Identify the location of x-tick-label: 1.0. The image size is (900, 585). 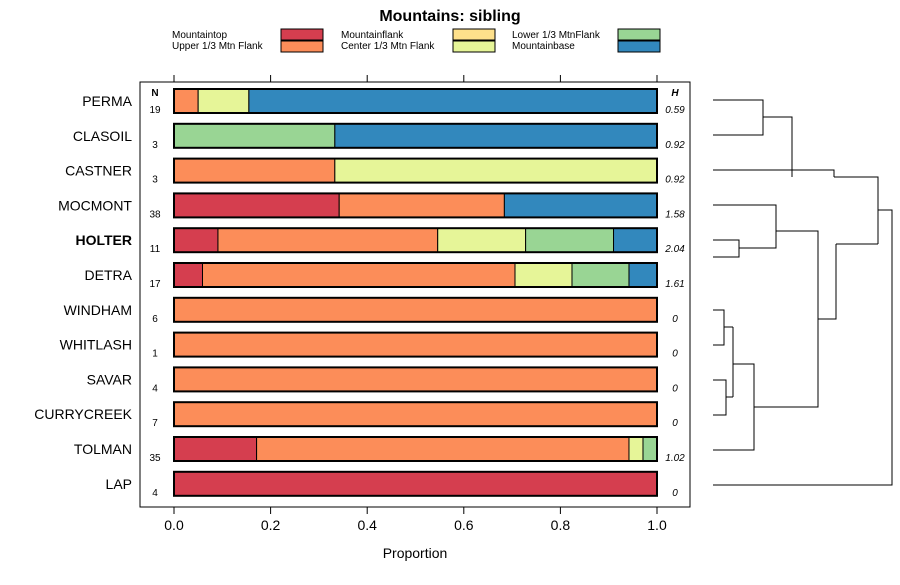
(657, 525).